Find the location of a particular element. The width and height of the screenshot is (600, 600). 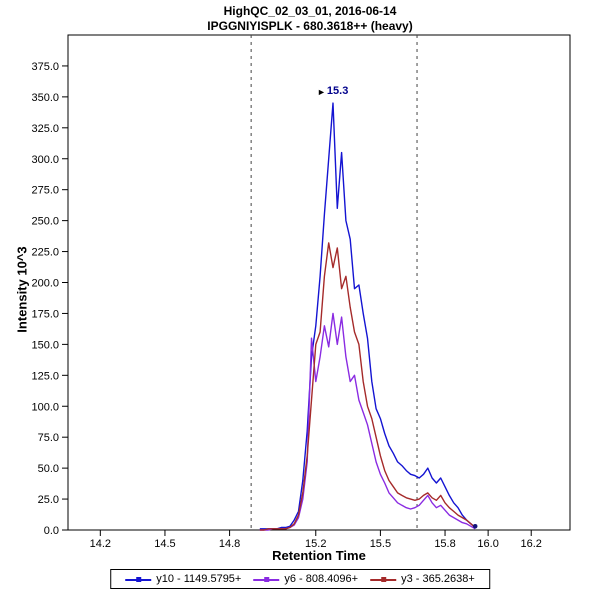

peak-annotation: ►15.3 is located at coordinates (332, 92).